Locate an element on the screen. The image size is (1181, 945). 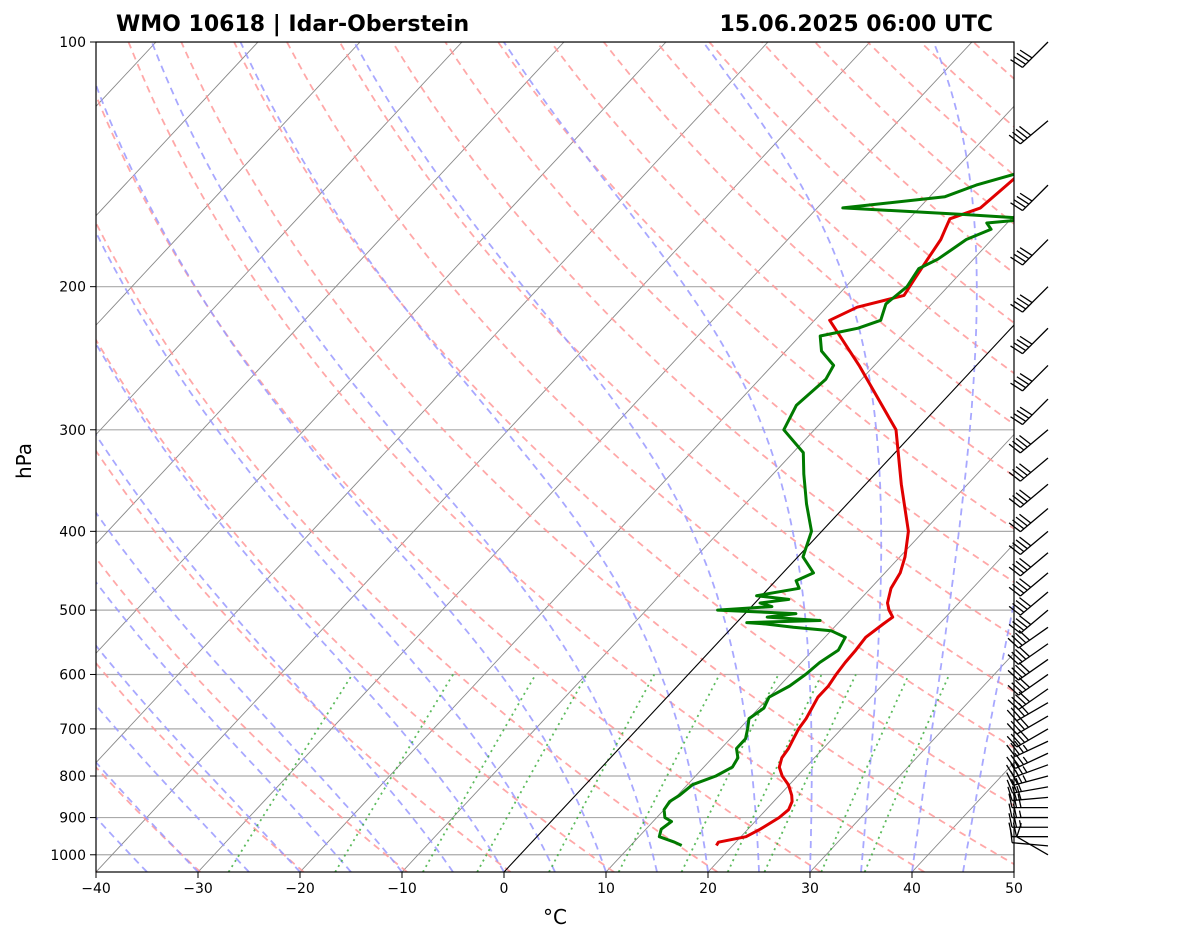
y-tick-label: 300 is located at coordinates (72, 431).